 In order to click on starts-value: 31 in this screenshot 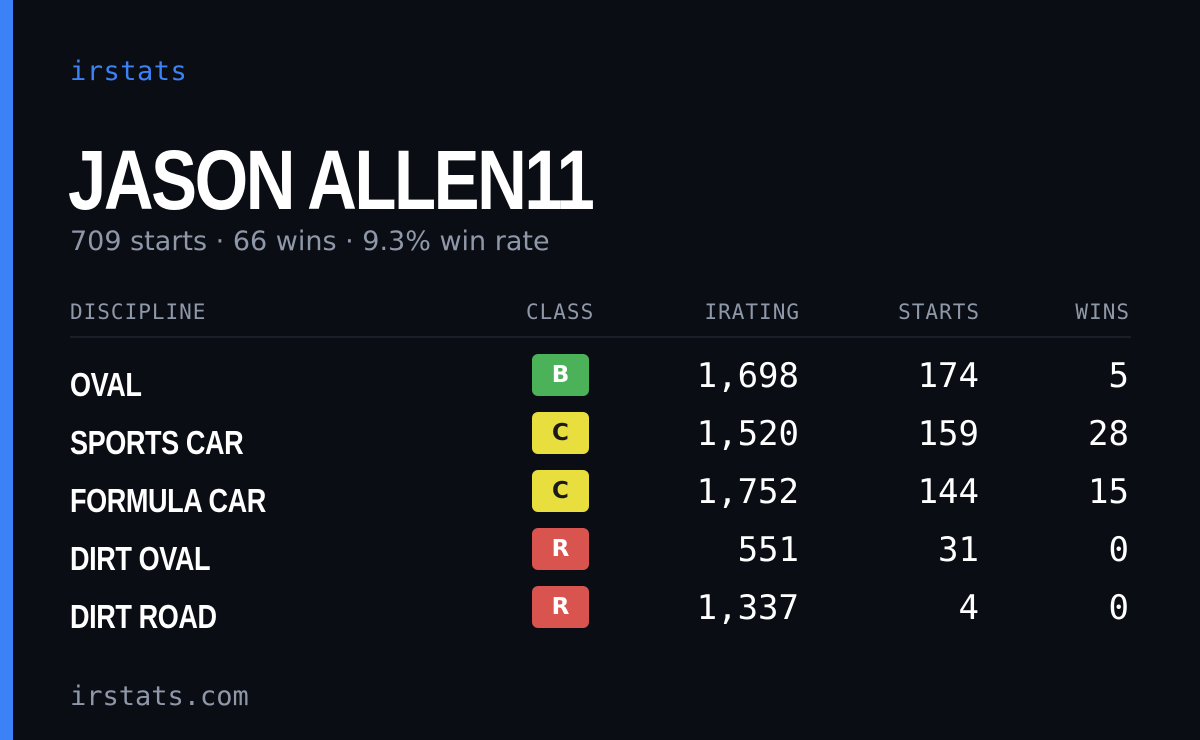, I will do `click(958, 550)`.